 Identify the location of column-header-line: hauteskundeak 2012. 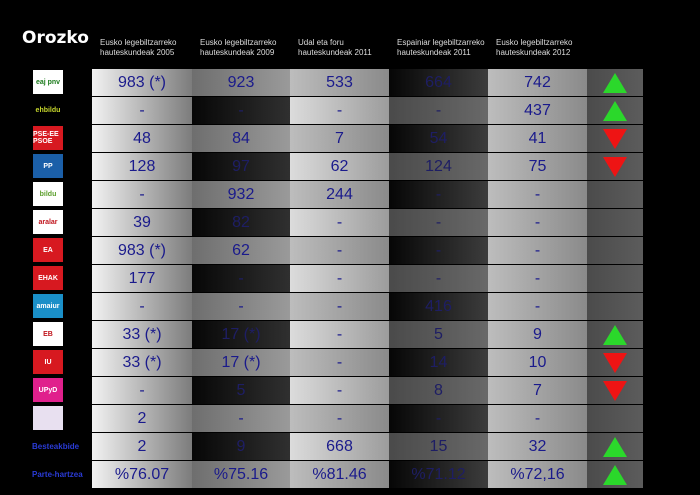
(533, 52).